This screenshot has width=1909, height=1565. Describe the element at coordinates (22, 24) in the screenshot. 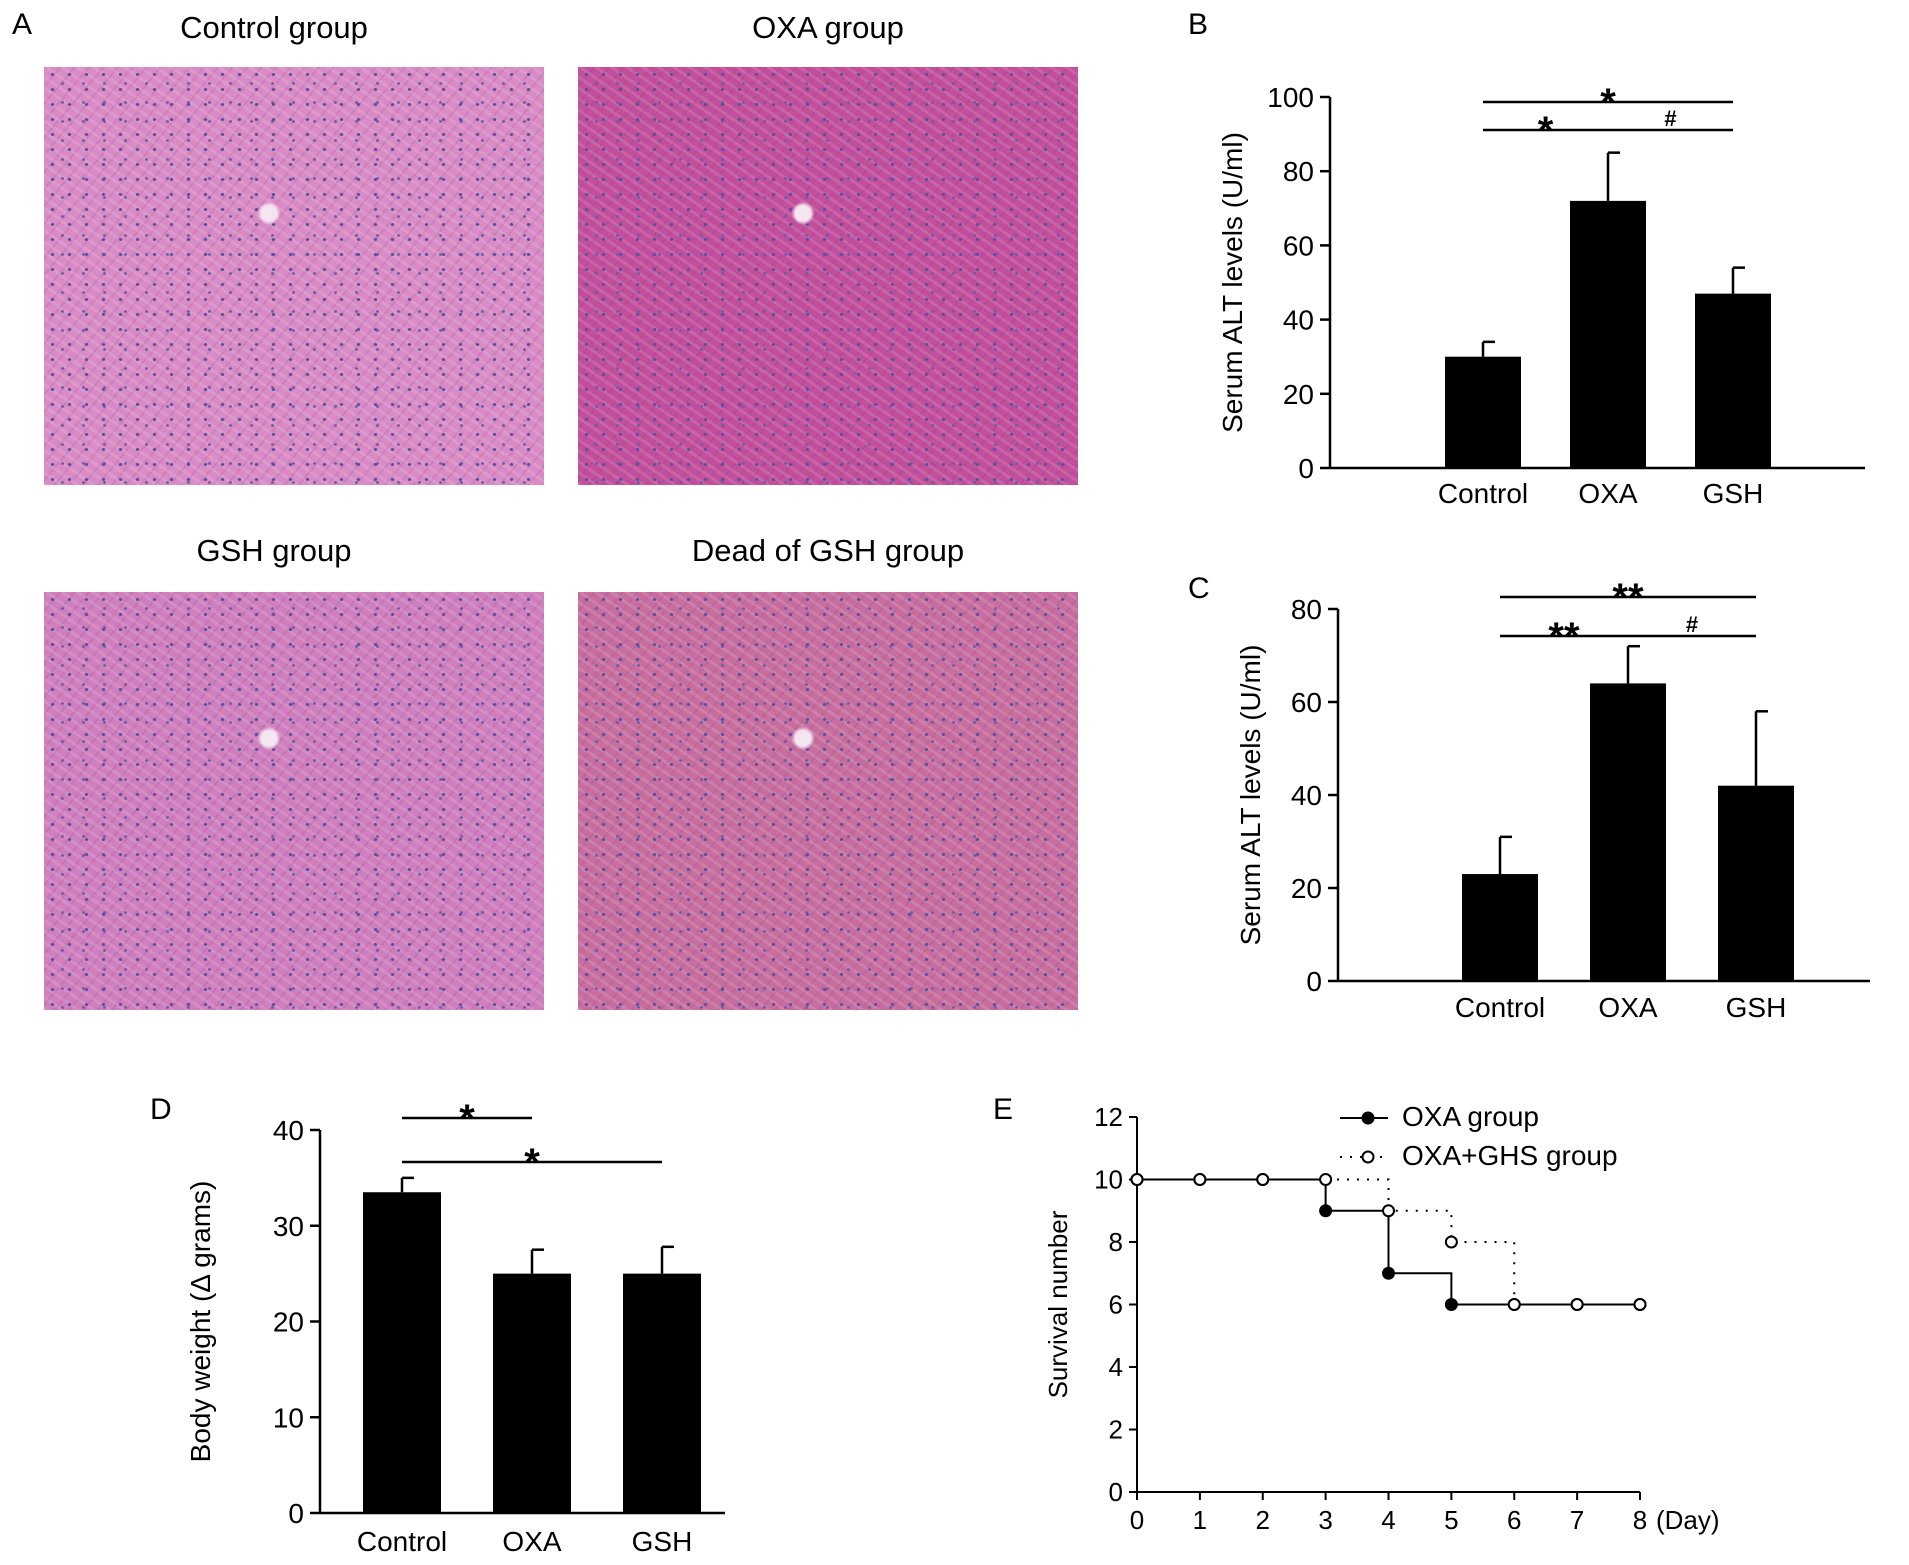

I see `panel-letter-a: A` at that location.